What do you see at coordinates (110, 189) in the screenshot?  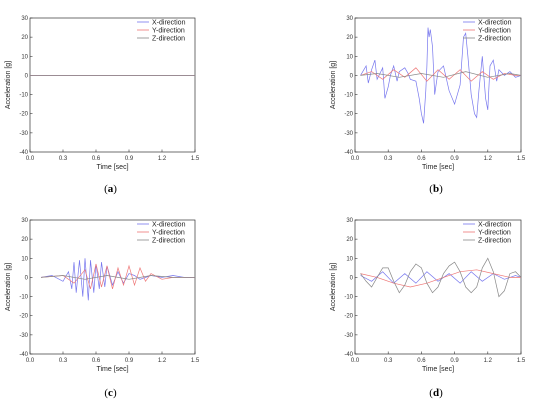 I see `panel-caption: (a)` at bounding box center [110, 189].